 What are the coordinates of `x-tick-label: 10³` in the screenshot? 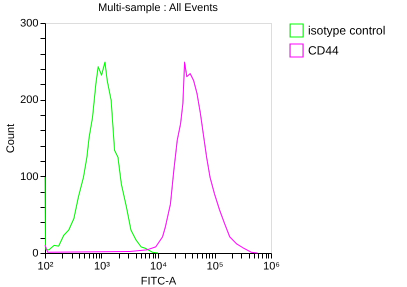 It's located at (102, 266).